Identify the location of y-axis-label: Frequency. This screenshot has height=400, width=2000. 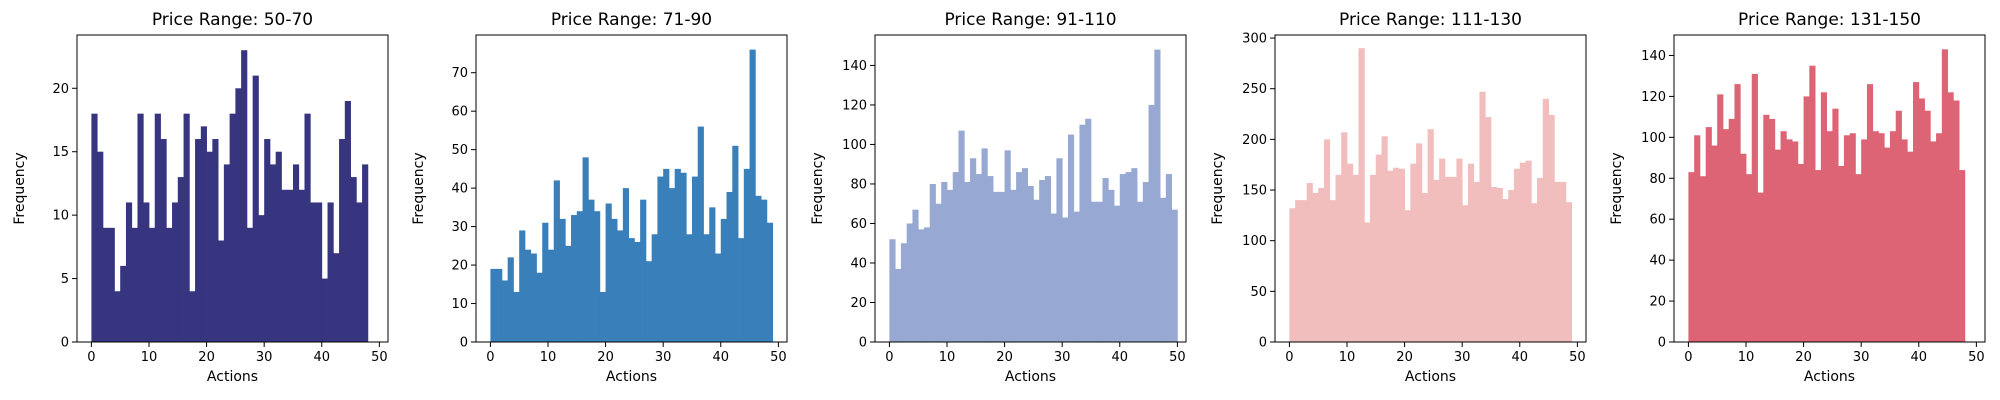
(818, 188).